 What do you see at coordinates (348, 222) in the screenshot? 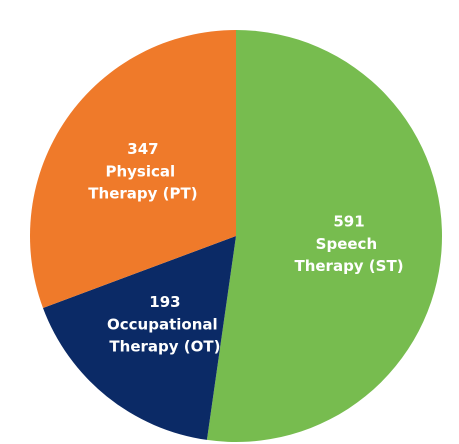
I see `slice-value: 591` at bounding box center [348, 222].